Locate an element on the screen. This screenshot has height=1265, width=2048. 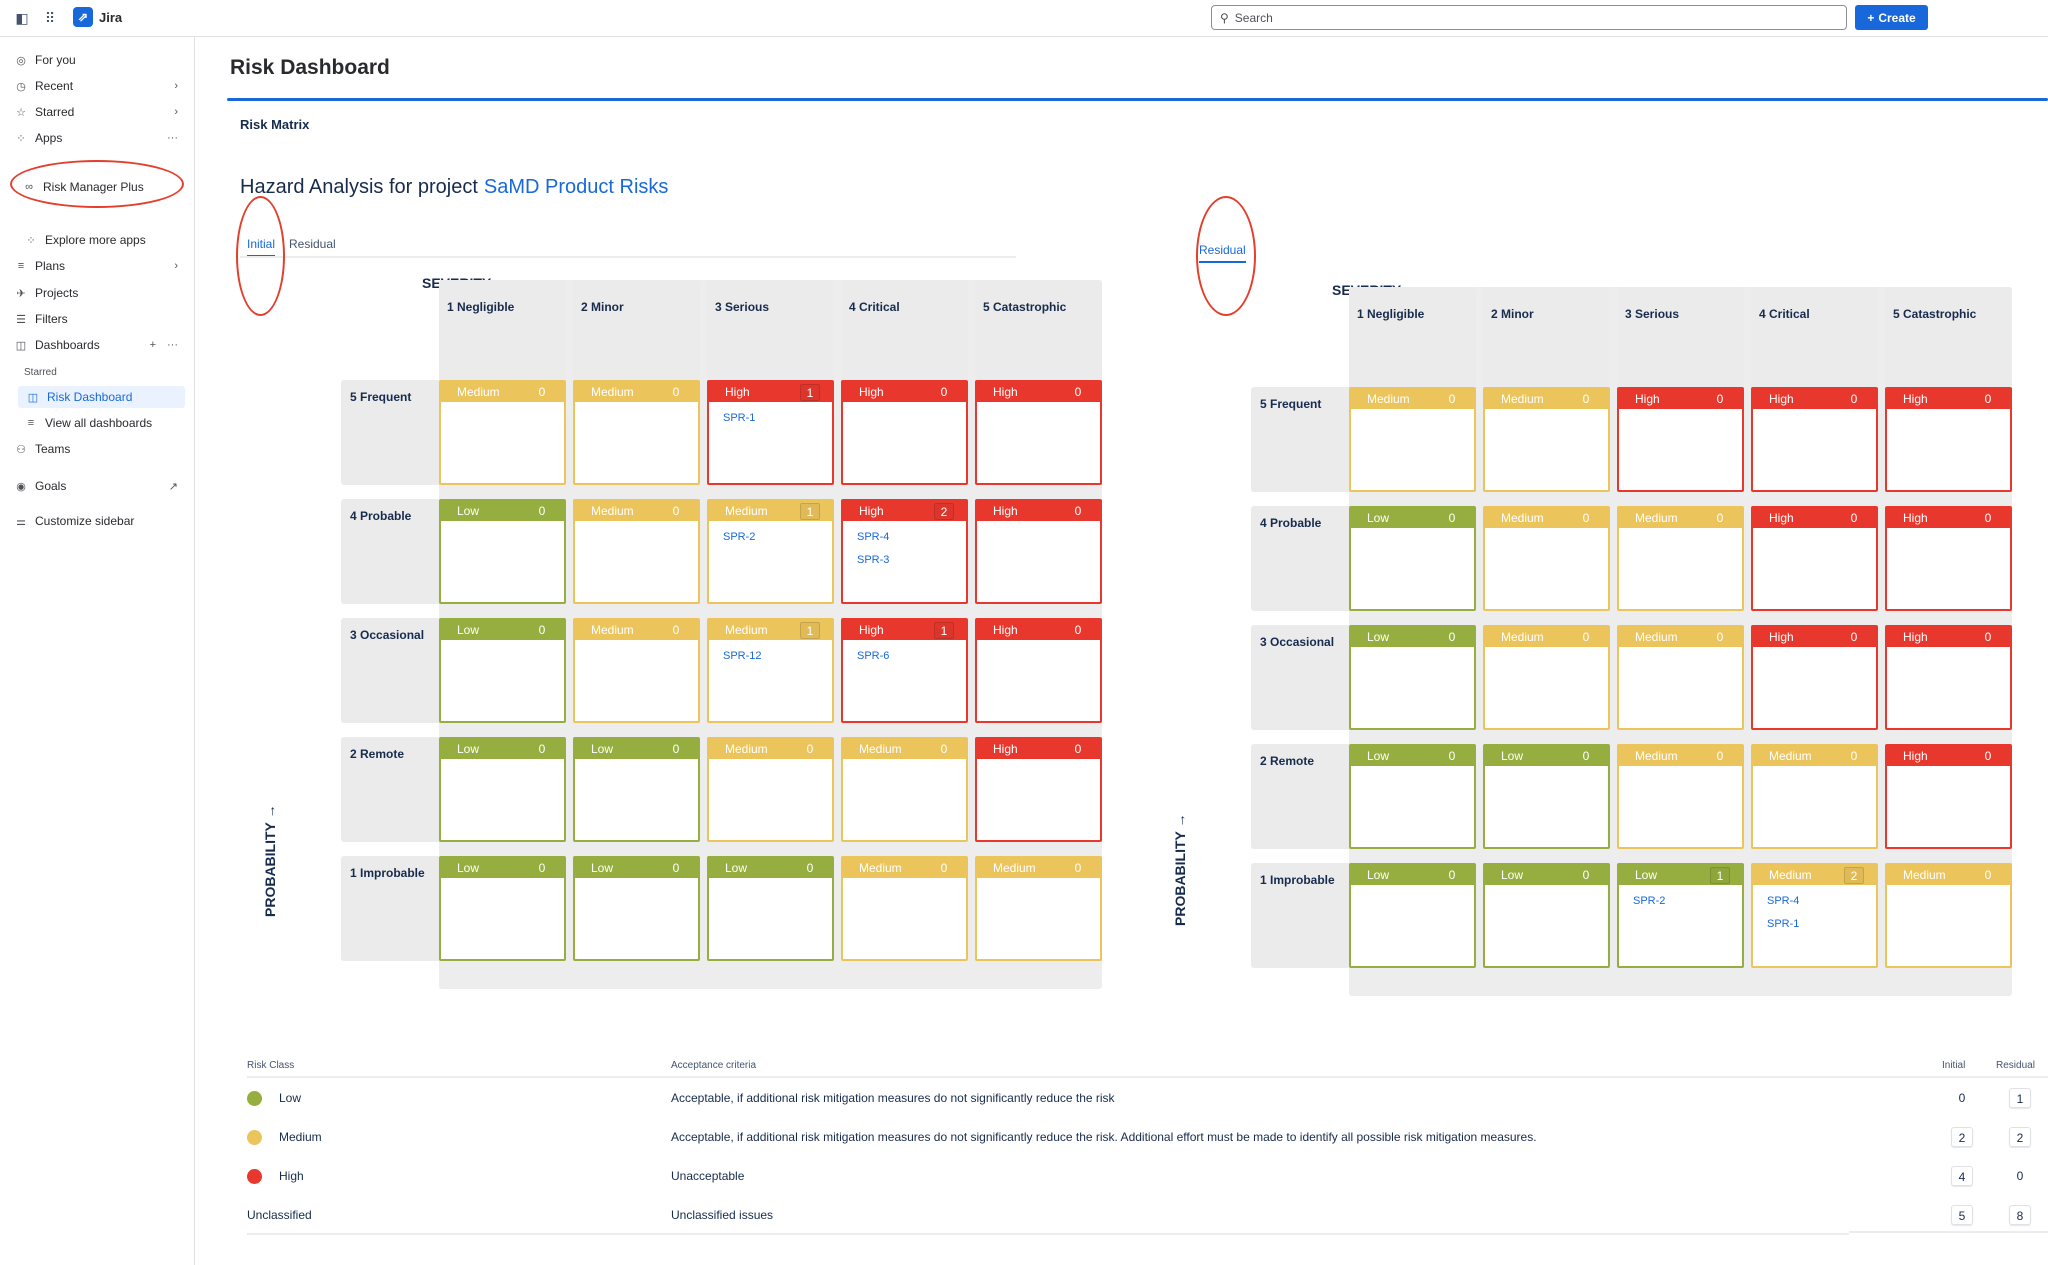
sidebar-item-recent: ◷ Recent › is located at coordinates (99, 86).